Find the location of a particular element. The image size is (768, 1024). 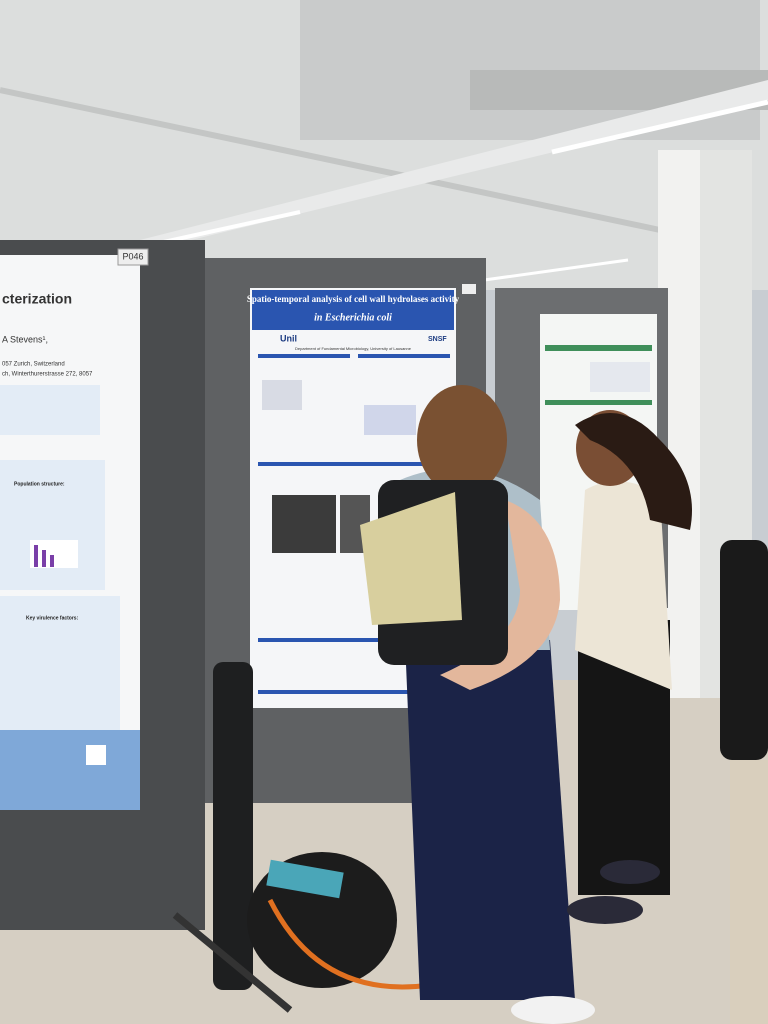

logo: SNSF is located at coordinates (437, 339).